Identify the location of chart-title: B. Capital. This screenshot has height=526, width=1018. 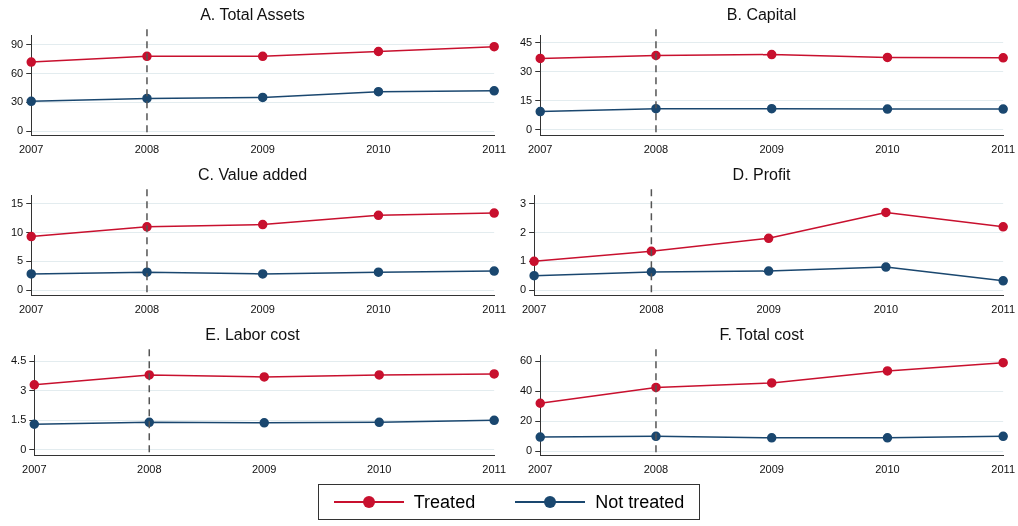
(761, 15).